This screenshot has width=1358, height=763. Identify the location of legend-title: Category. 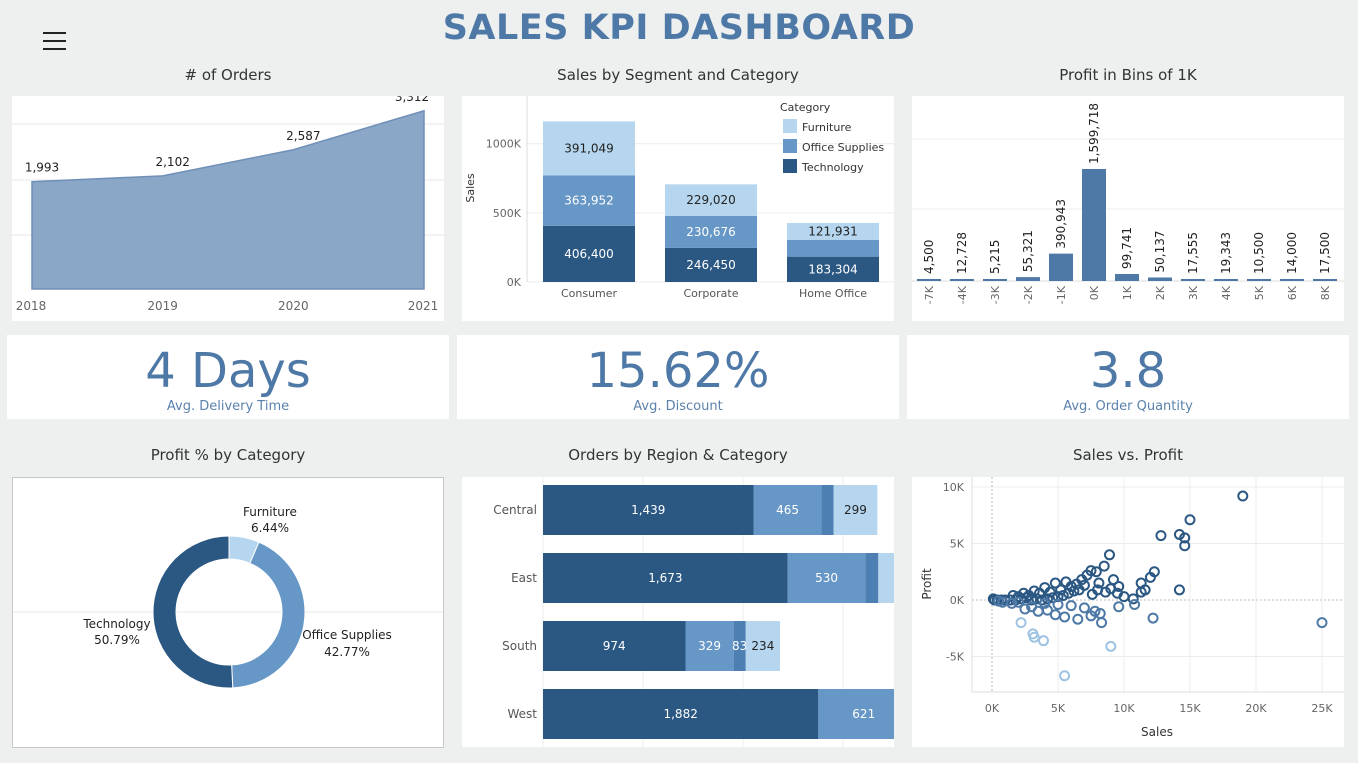
(805, 107).